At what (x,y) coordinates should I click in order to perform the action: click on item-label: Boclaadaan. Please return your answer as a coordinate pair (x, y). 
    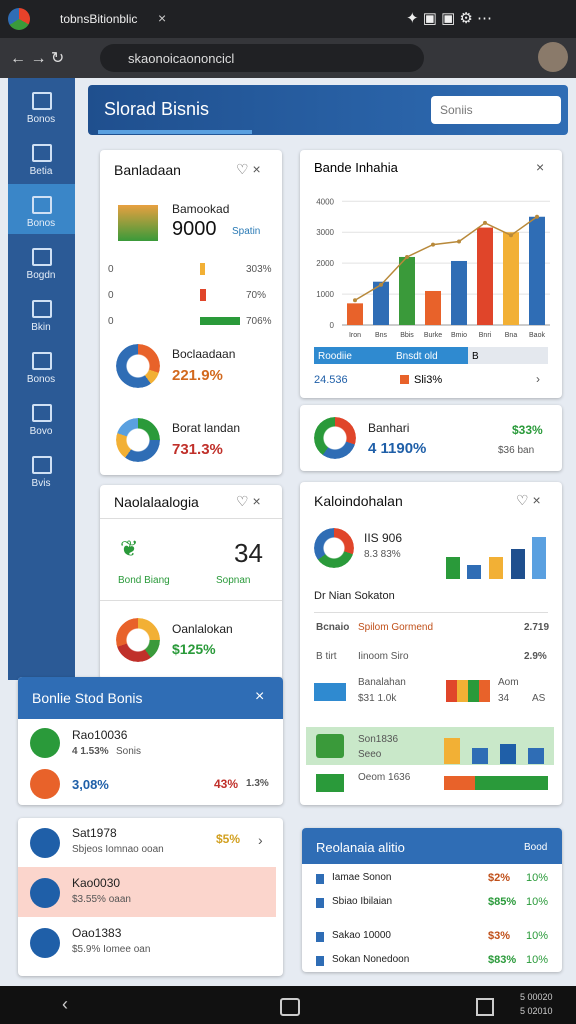
    Looking at the image, I should click on (204, 354).